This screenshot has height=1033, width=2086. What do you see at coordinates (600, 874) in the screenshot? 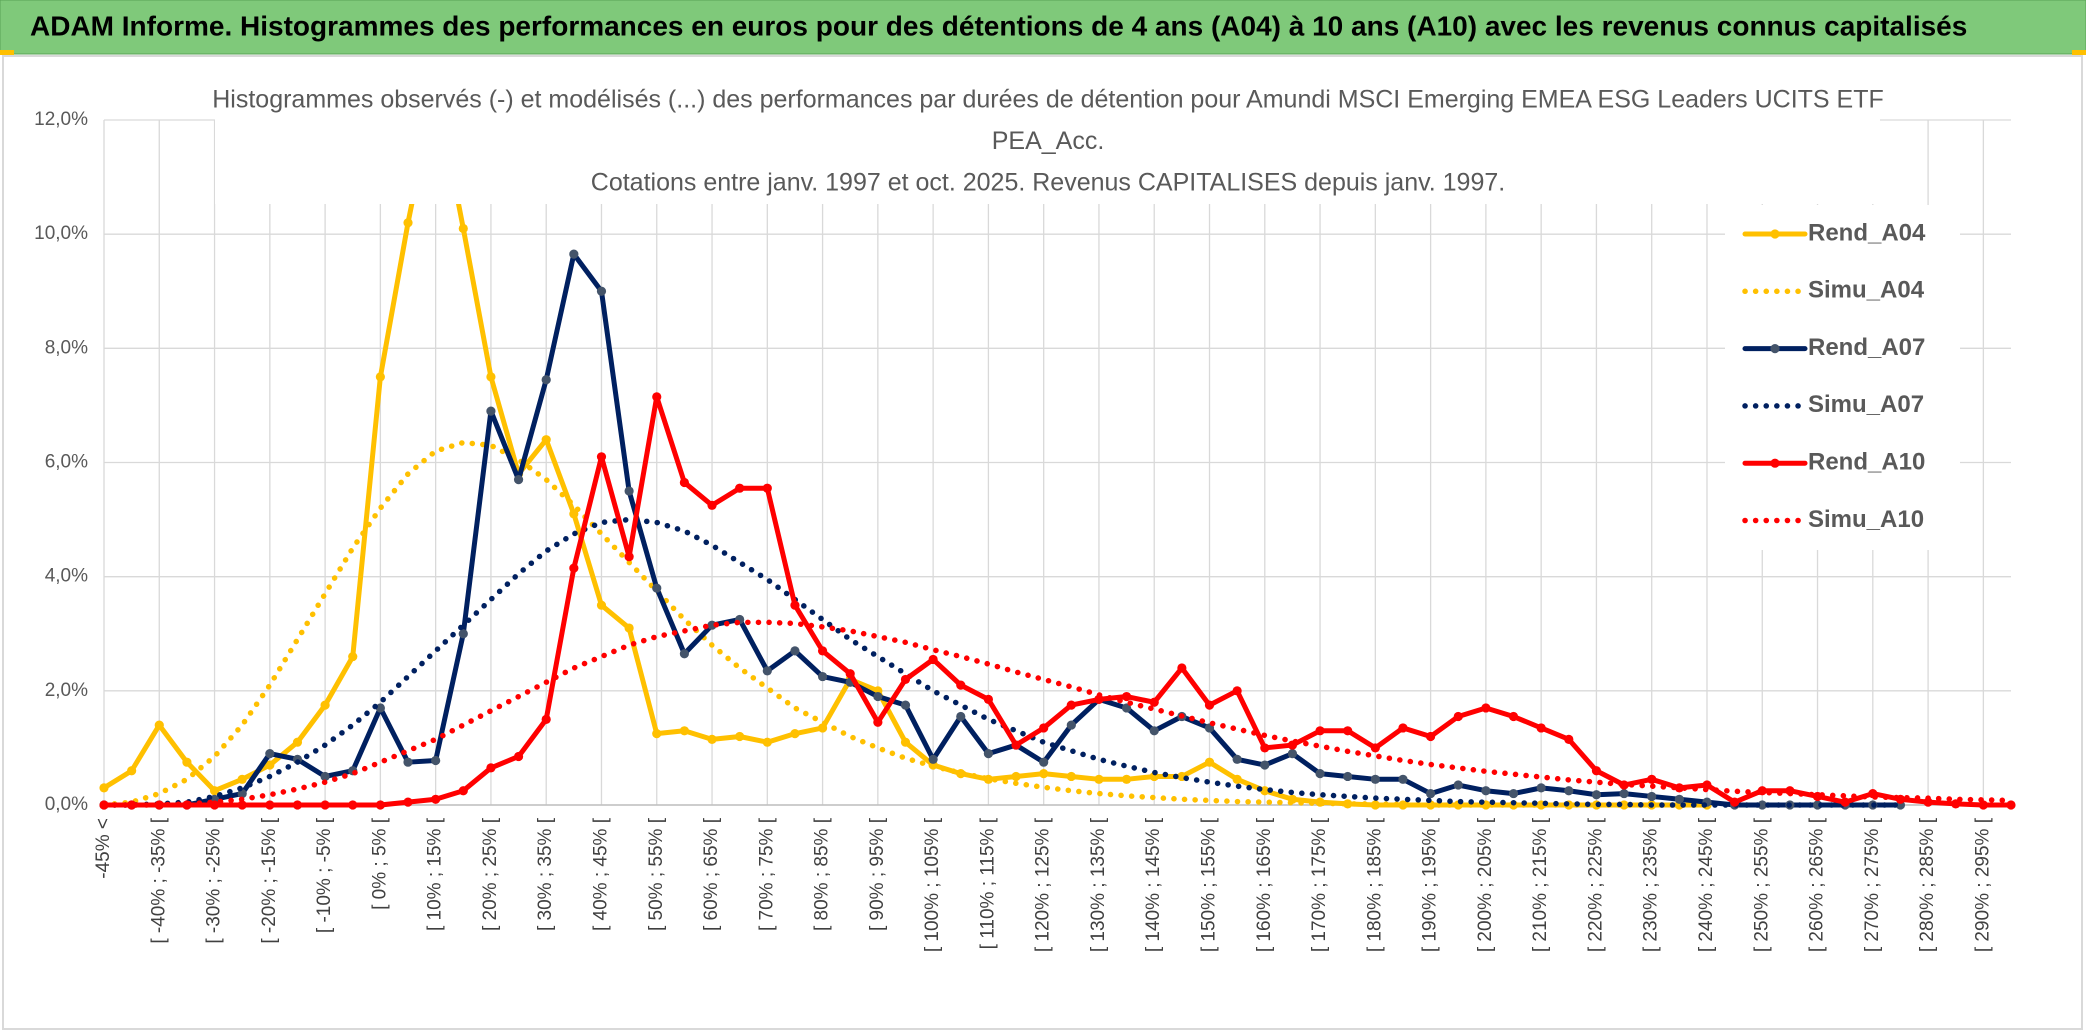
I see `x-tick-label: [ 40% ; 45% [` at bounding box center [600, 874].